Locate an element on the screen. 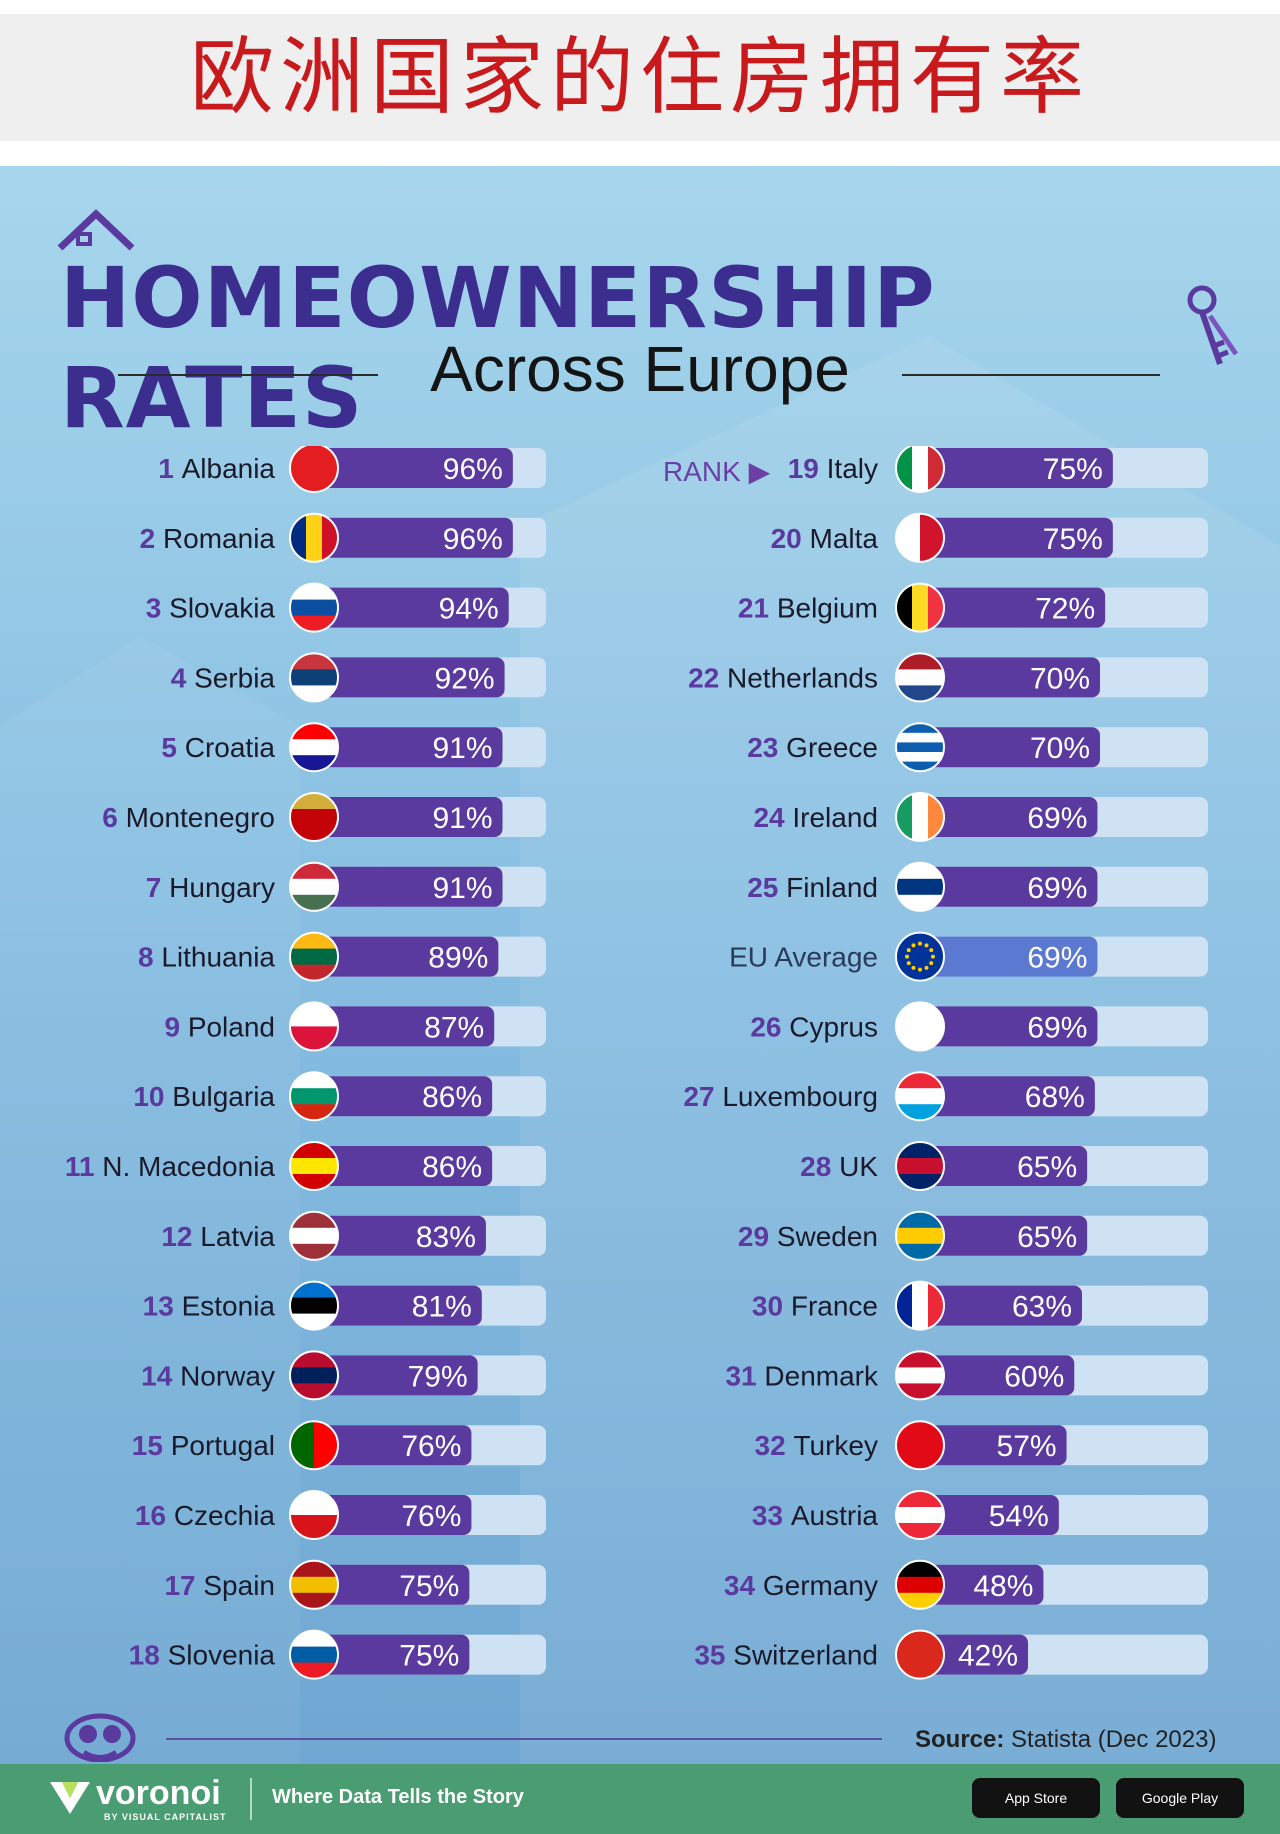  bar-row: 42% 35 Switzerland is located at coordinates (951, 1654).